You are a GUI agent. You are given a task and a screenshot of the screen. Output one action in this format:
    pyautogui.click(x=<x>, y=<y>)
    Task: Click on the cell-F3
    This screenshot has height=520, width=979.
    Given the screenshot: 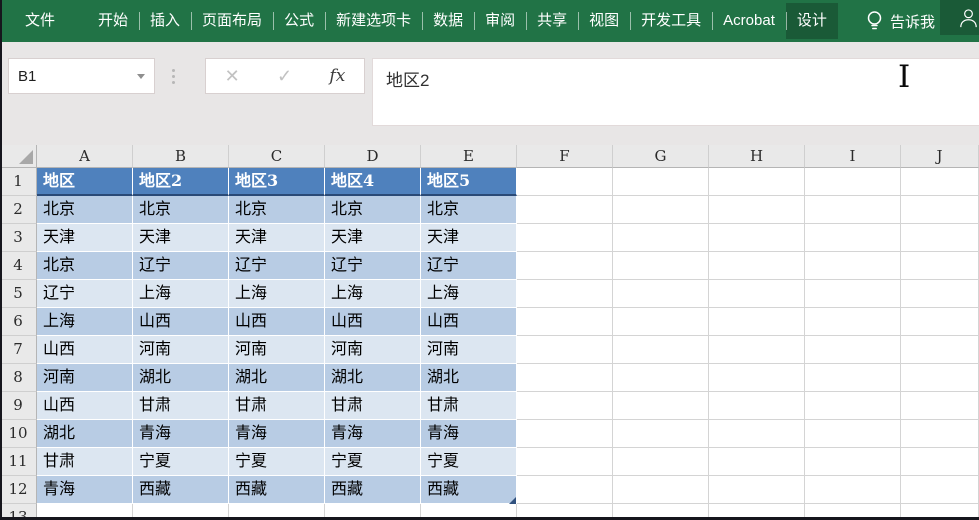 What is the action you would take?
    pyautogui.click(x=565, y=238)
    